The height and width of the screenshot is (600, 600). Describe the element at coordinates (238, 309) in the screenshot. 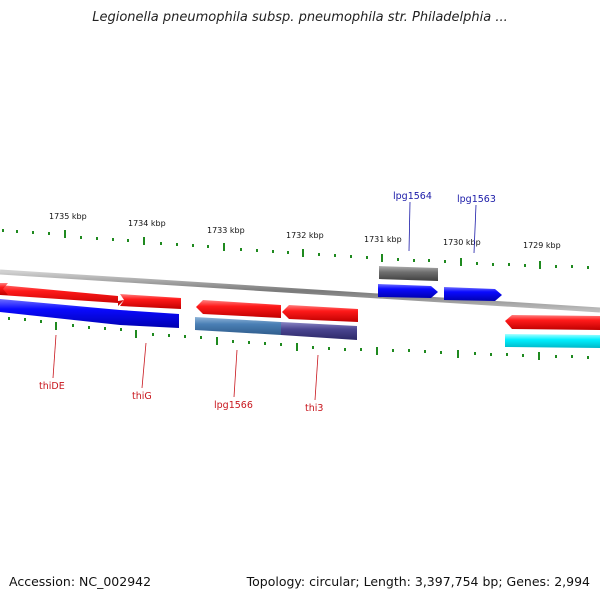

I see `gene-lpg1566` at that location.